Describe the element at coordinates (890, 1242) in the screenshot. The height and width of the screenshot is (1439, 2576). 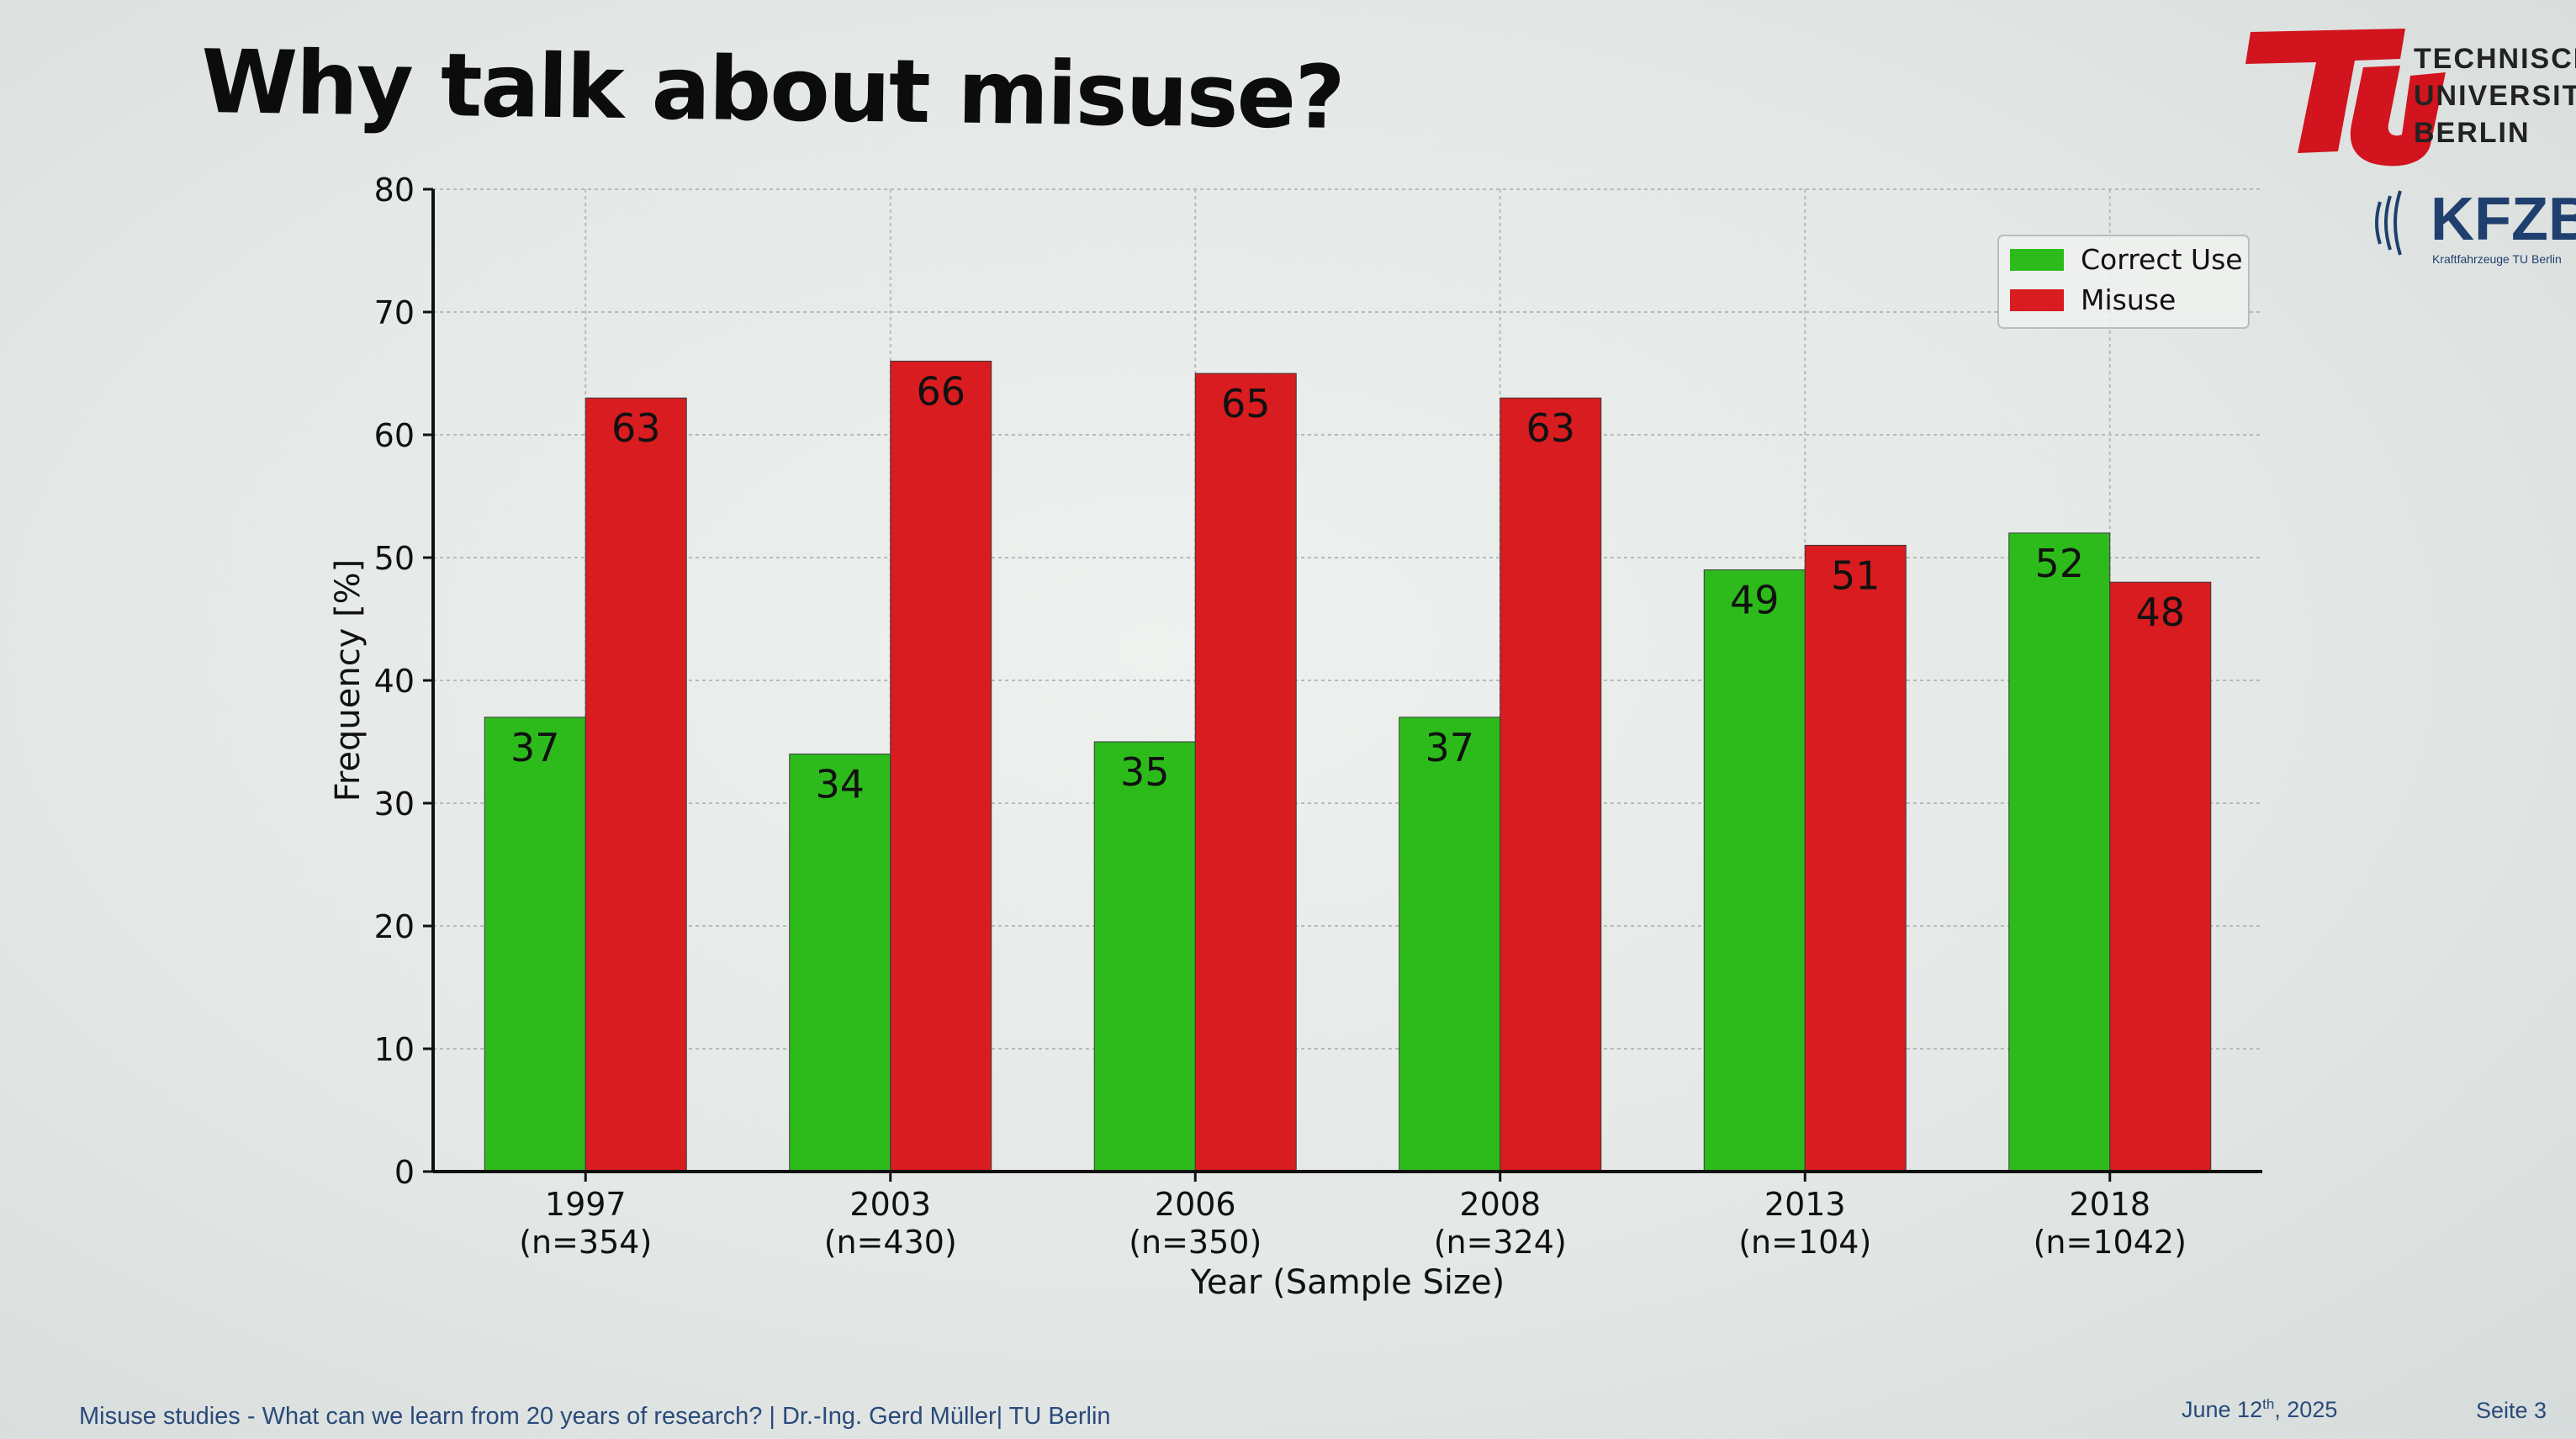
I see `x-tick-sublabel: (n=430)` at that location.